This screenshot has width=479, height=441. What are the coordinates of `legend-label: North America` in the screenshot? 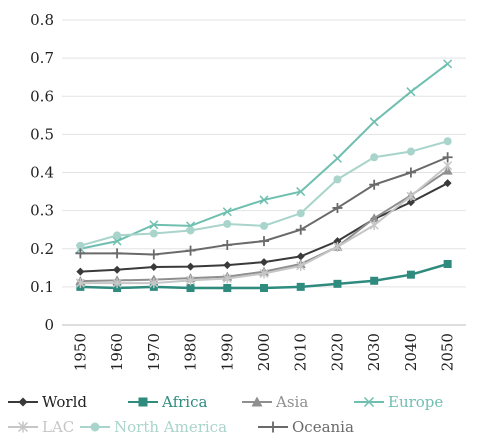 It's located at (170, 427).